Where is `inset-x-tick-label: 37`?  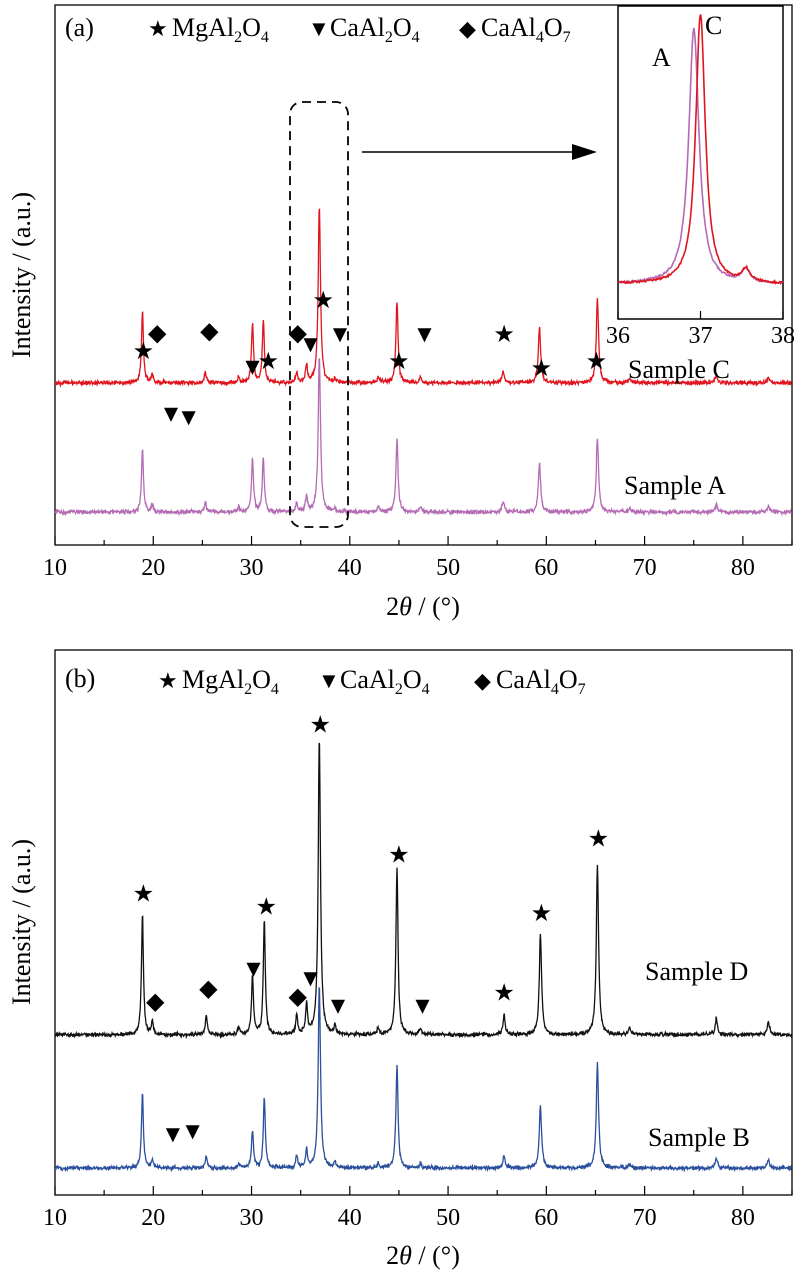
inset-x-tick-label: 37 is located at coordinates (701, 336).